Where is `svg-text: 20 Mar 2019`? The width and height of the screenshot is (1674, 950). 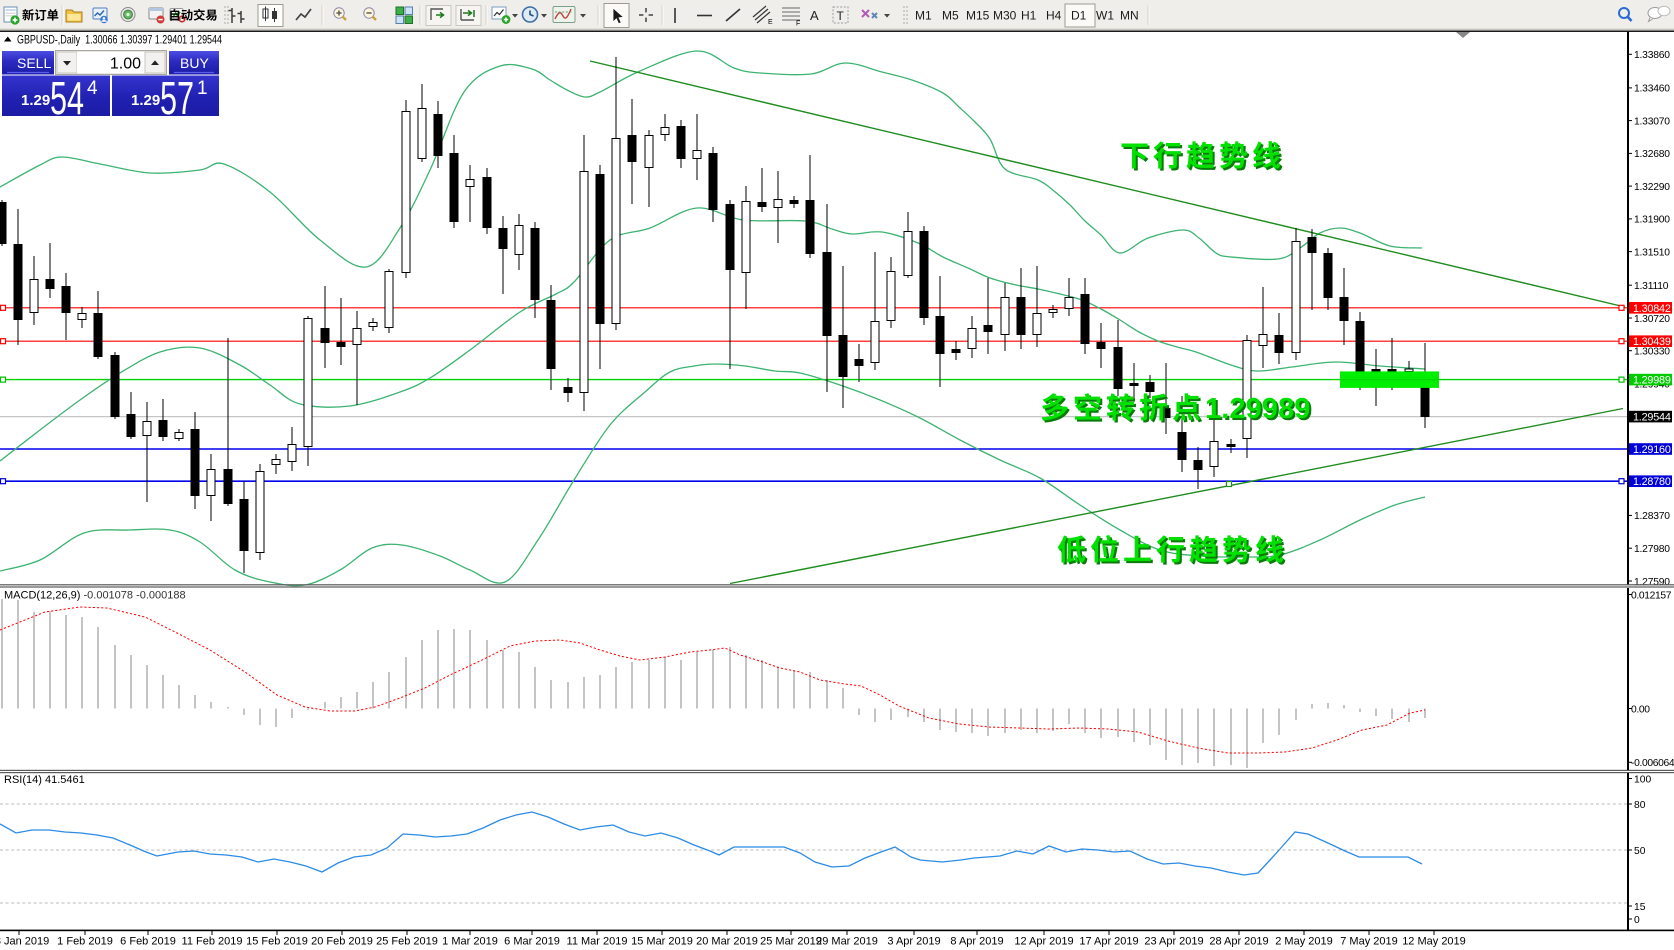 svg-text: 20 Mar 2019 is located at coordinates (727, 942).